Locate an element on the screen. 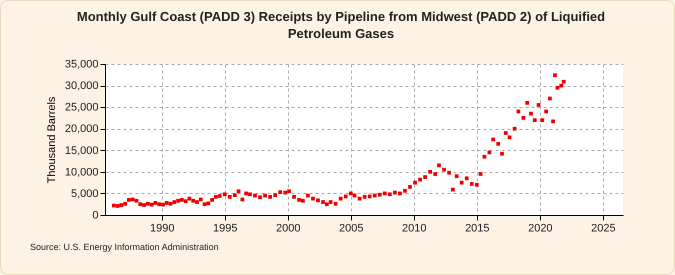 The image size is (675, 275). x-tick-label: 2020 is located at coordinates (540, 228).